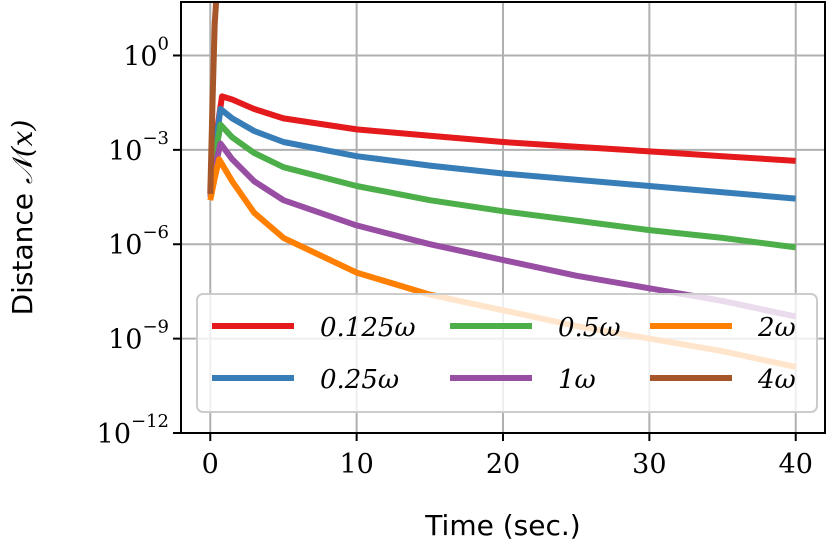  I want to click on legend-label: 0.25ω, so click(359, 380).